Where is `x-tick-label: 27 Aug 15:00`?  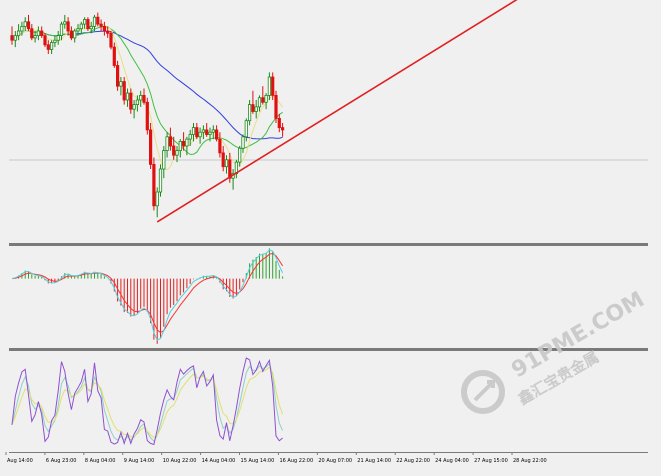
x-tick-label: 27 Aug 15:00 is located at coordinates (491, 461).